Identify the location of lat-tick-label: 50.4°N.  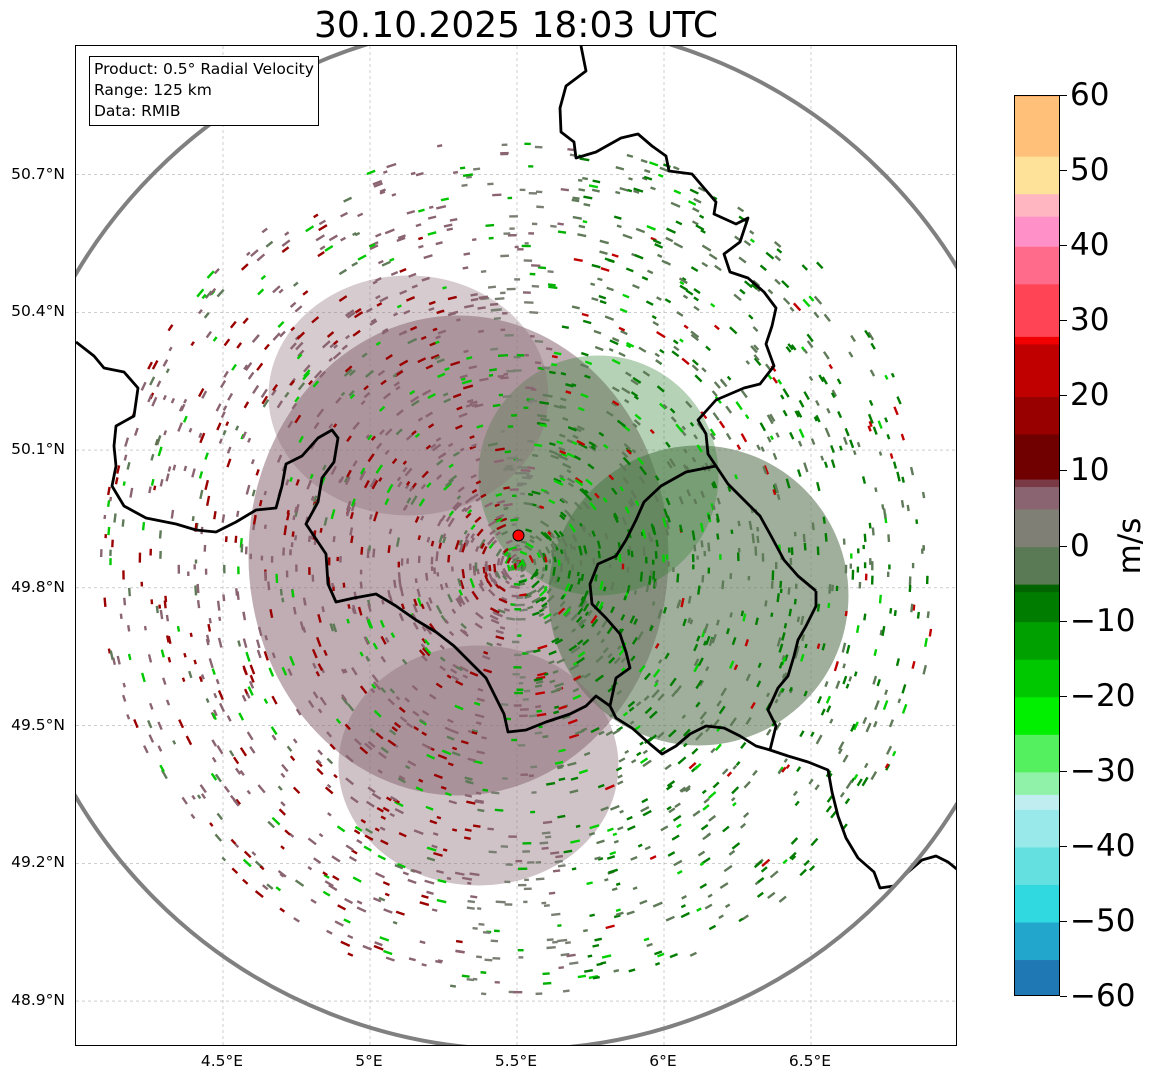
(38, 311).